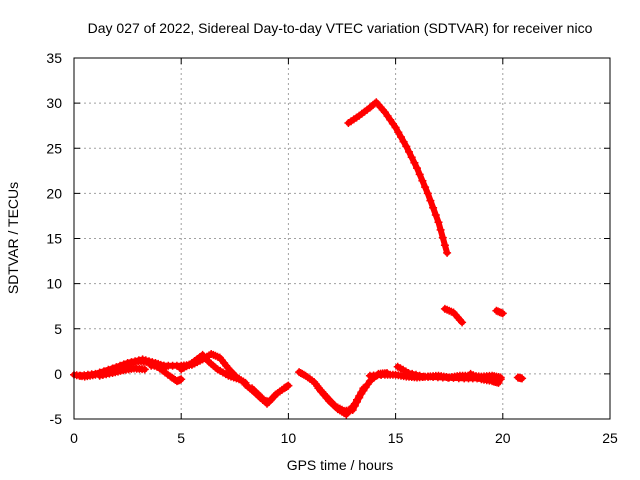 The height and width of the screenshot is (480, 640). What do you see at coordinates (54, 103) in the screenshot?
I see `y-tick-label: 30` at bounding box center [54, 103].